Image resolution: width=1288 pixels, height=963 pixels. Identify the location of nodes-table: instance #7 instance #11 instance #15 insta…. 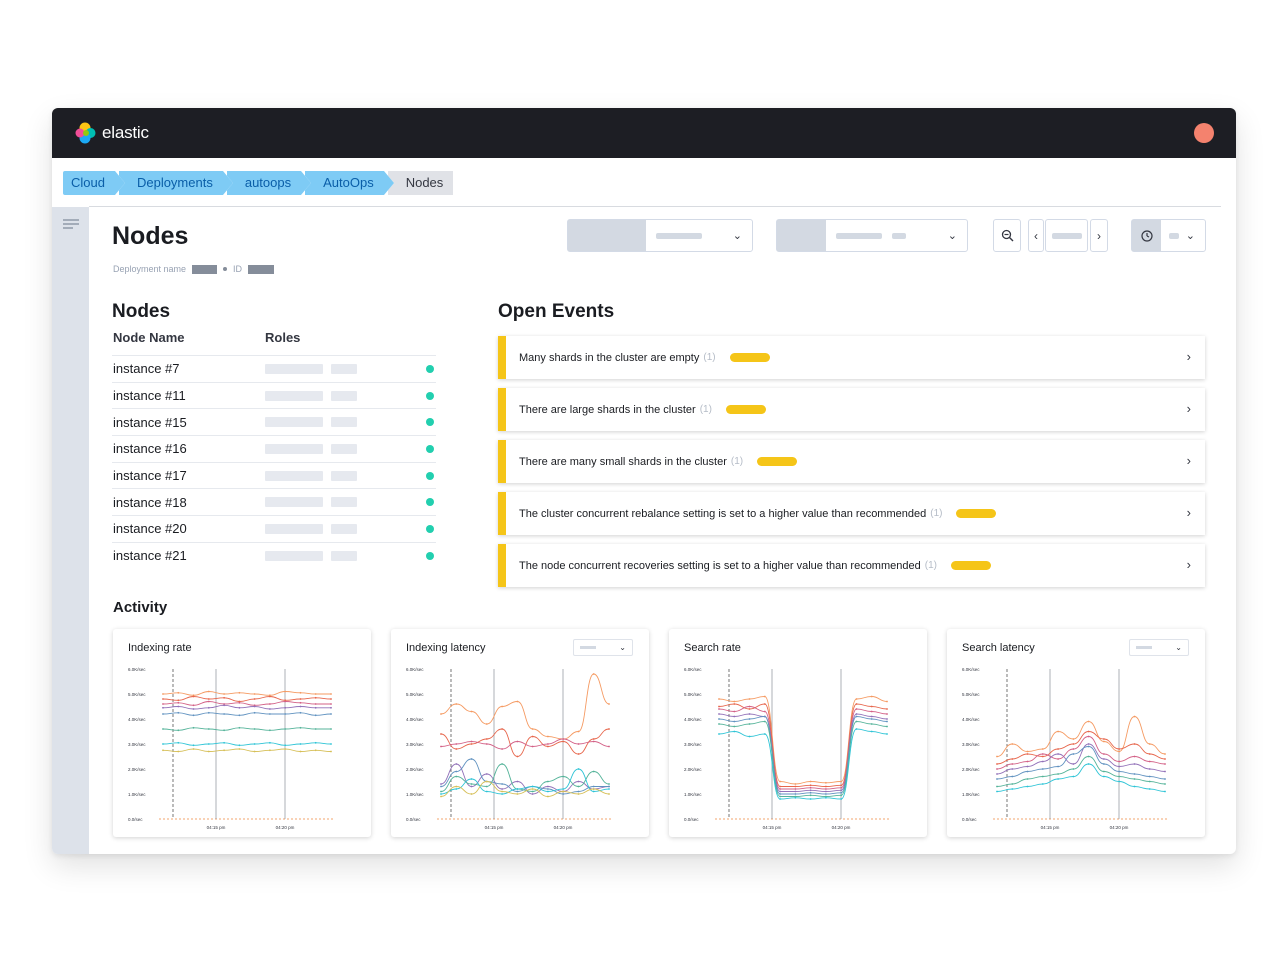
(274, 462).